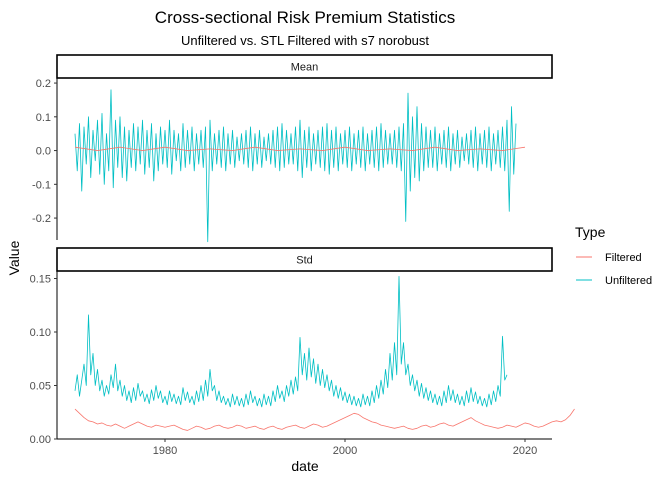 This screenshot has width=672, height=480. Describe the element at coordinates (41, 219) in the screenshot. I see `y-tick-label-mean: -0.2` at that location.